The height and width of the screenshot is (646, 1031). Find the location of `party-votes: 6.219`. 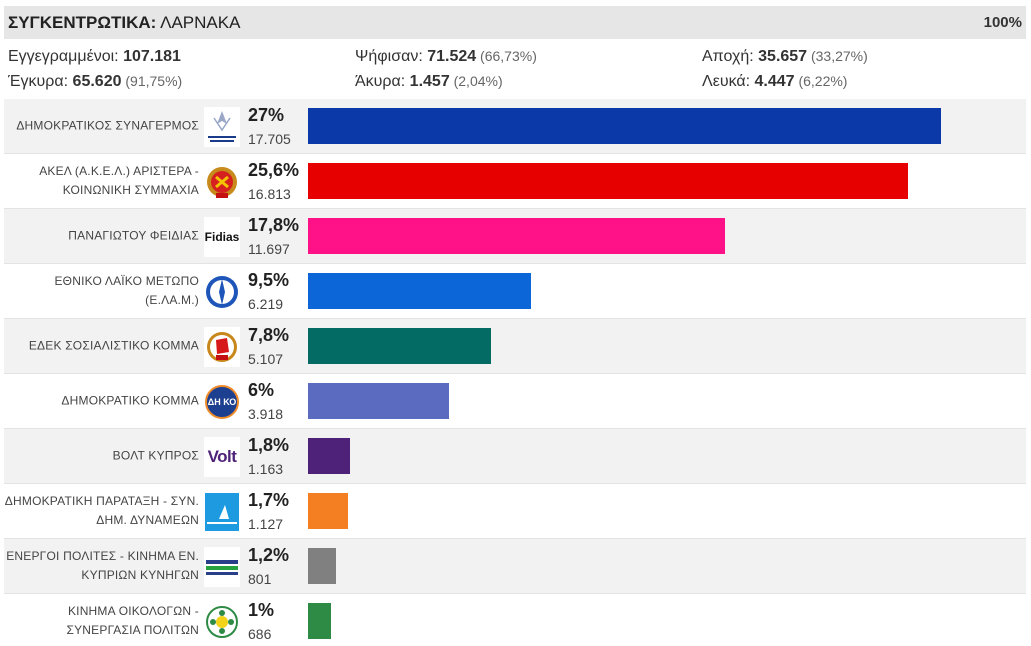

party-votes: 6.219 is located at coordinates (266, 304).